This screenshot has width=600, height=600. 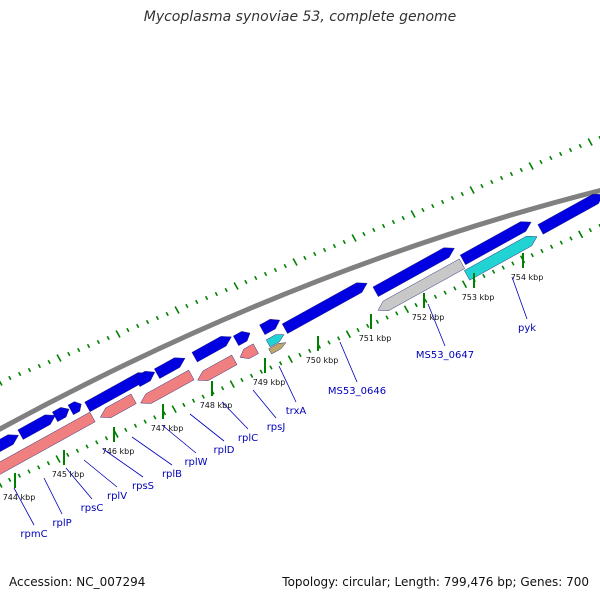 I want to click on tick-label: 747 kbp, so click(x=167, y=428).